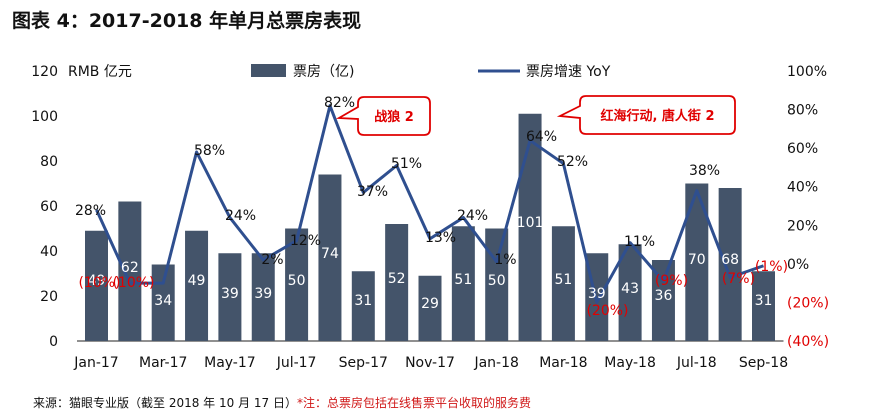 The image size is (870, 419). Describe the element at coordinates (802, 226) in the screenshot. I see `right-axis-tick-label: 20%` at that location.